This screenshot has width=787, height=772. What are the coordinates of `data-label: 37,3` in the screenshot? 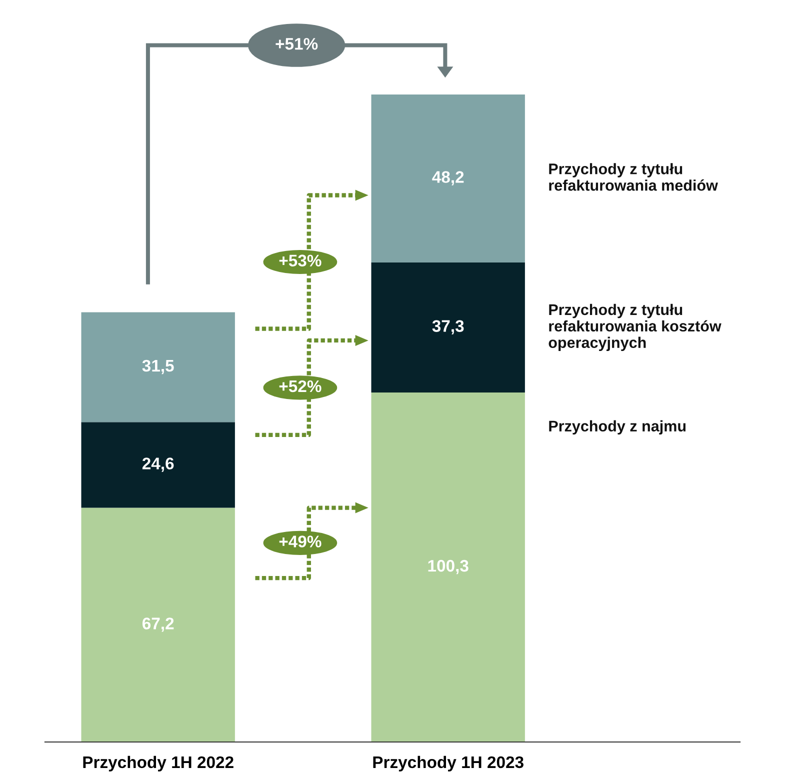 It's located at (448, 327).